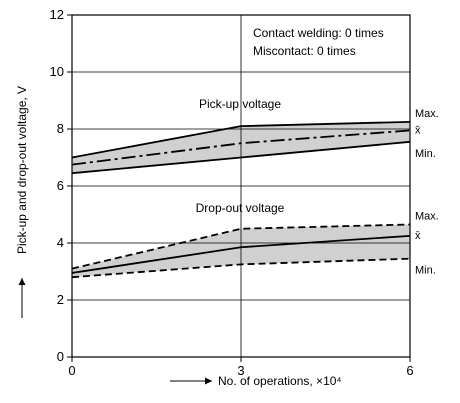  What do you see at coordinates (71, 370) in the screenshot?
I see `x-tick-label: 0` at bounding box center [71, 370].